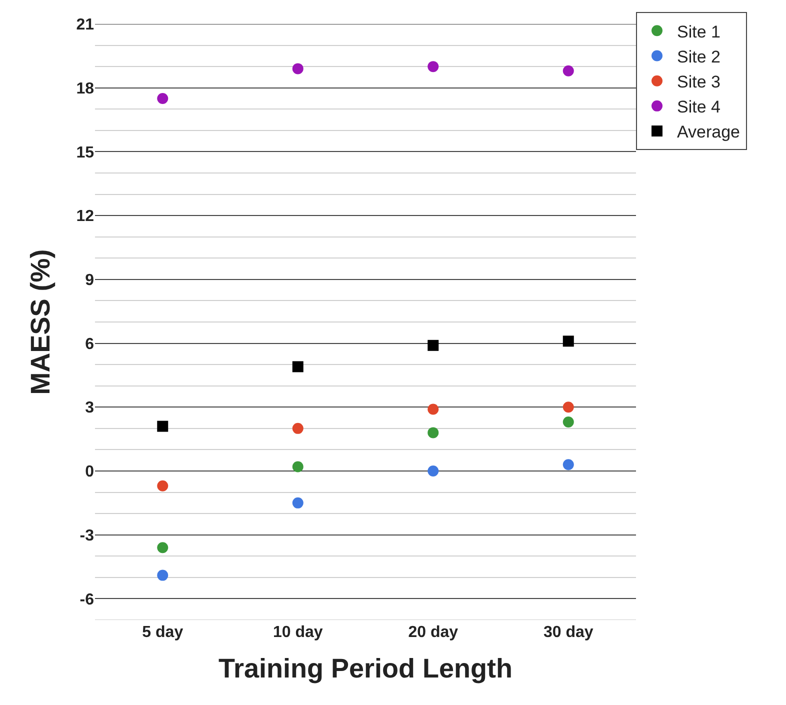 The image size is (786, 705). What do you see at coordinates (85, 25) in the screenshot?
I see `y-tick-label: 21` at bounding box center [85, 25].